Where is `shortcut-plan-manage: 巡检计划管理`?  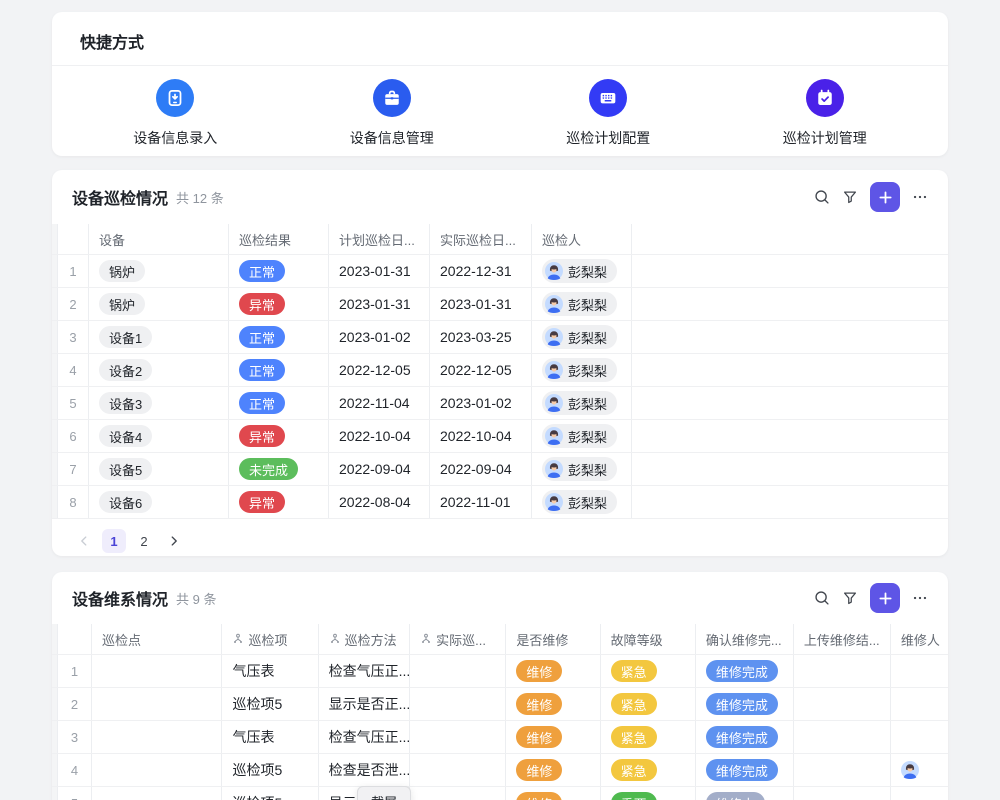 shortcut-plan-manage: 巡检计划管理 is located at coordinates (825, 113).